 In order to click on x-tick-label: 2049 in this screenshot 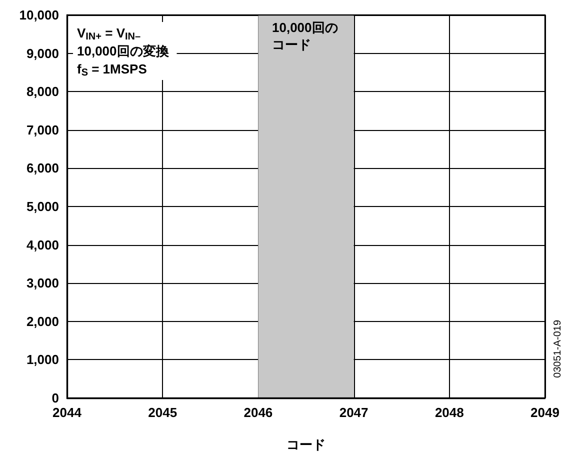, I will do `click(545, 412)`.